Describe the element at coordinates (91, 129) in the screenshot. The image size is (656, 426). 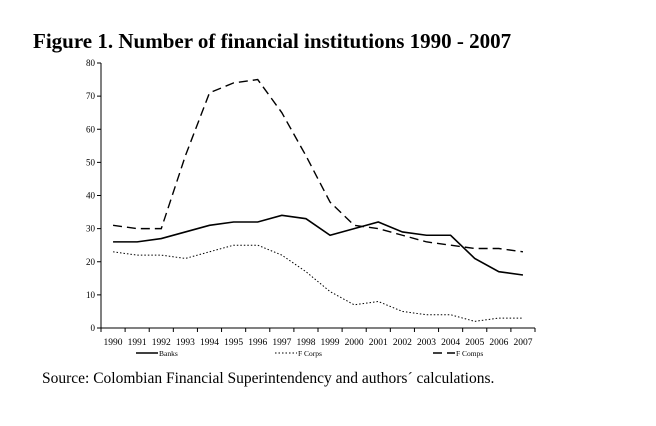
I see `y-tick-label: 60` at that location.